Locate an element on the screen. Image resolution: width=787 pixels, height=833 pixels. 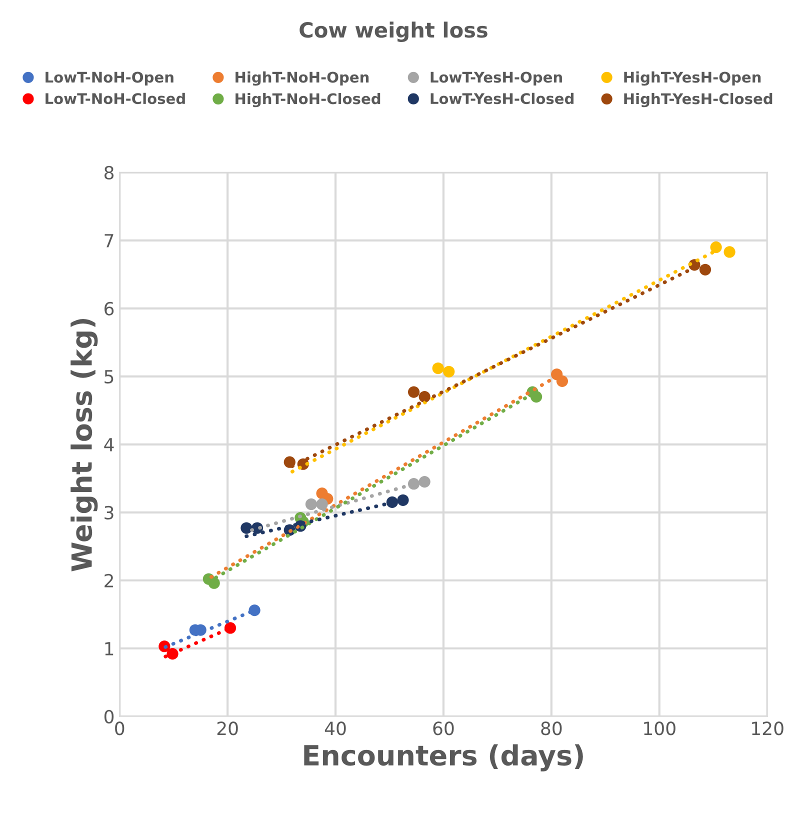
y-tick-label: 0 is located at coordinates (109, 717).